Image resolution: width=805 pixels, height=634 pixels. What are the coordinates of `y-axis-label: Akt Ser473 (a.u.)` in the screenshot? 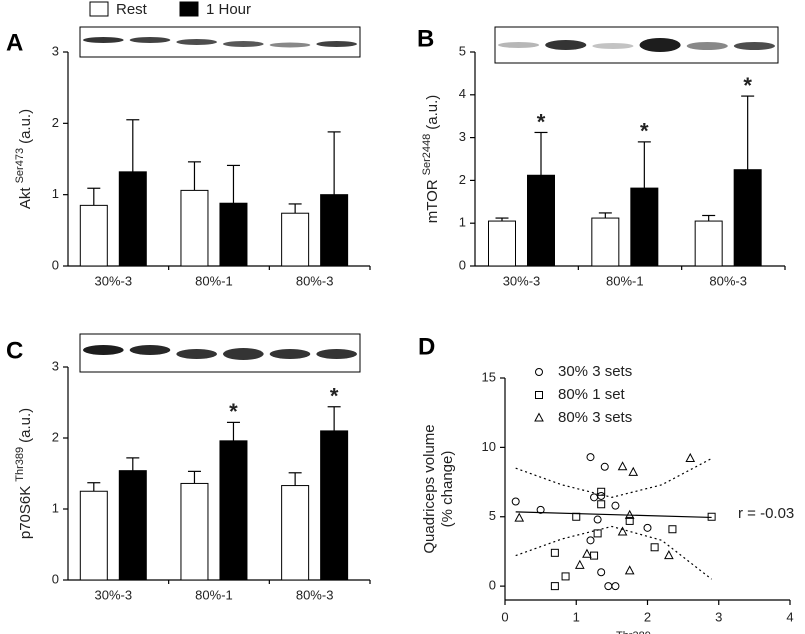 It's located at (24, 159).